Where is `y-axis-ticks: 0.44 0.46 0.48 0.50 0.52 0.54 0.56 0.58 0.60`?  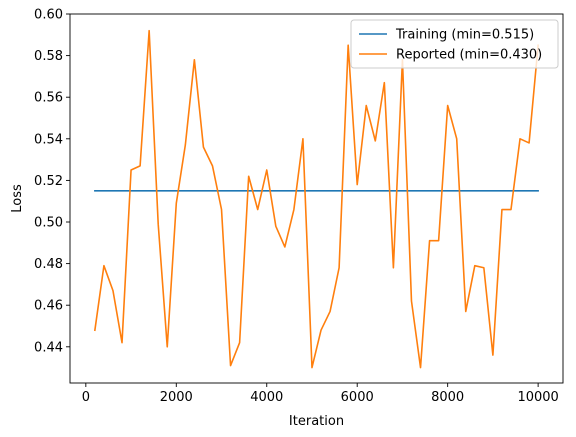
y-axis-ticks: 0.44 0.46 0.48 0.50 0.52 0.54 0.56 0.58 0.60 is located at coordinates (52, 181).